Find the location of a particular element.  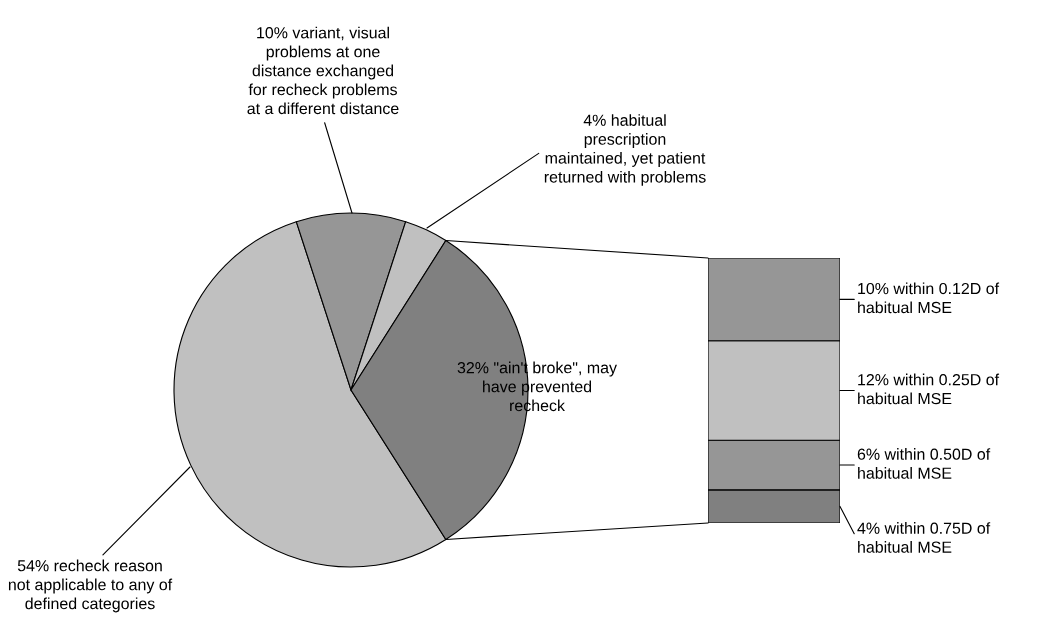

slice-label: 4% habitual prescription maintained, yet patient returned with problems is located at coordinates (625, 150).